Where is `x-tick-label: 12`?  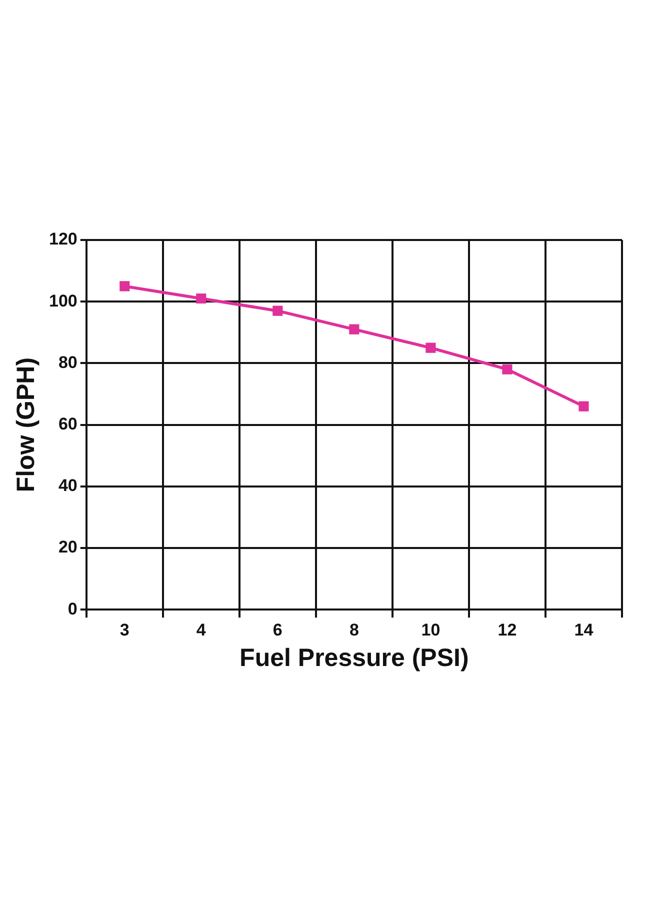 x-tick-label: 12 is located at coordinates (507, 630).